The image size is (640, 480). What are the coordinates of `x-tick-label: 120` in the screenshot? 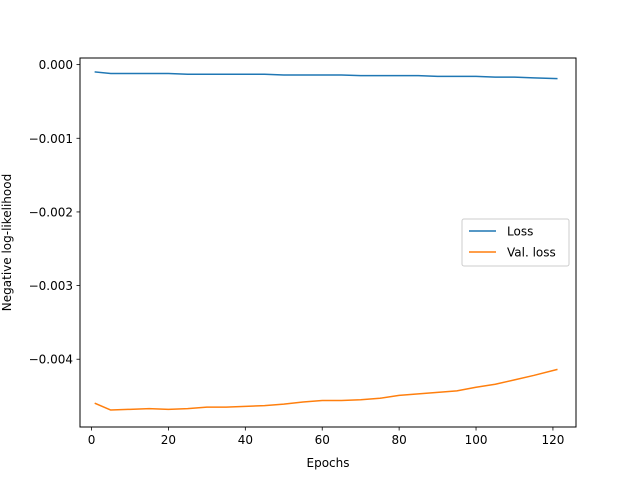 It's located at (552, 440).